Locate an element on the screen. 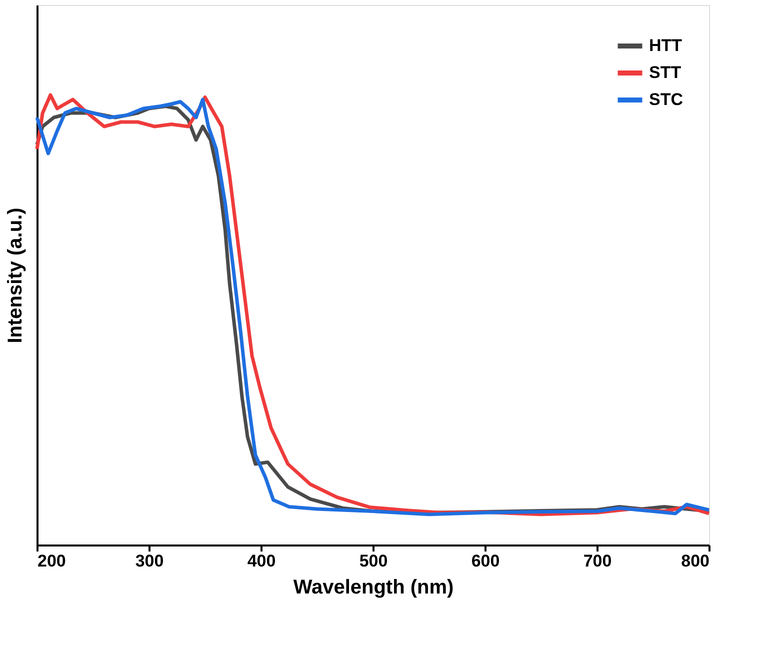 This screenshot has height=650, width=757. x-tick-label: 400 is located at coordinates (261, 561).